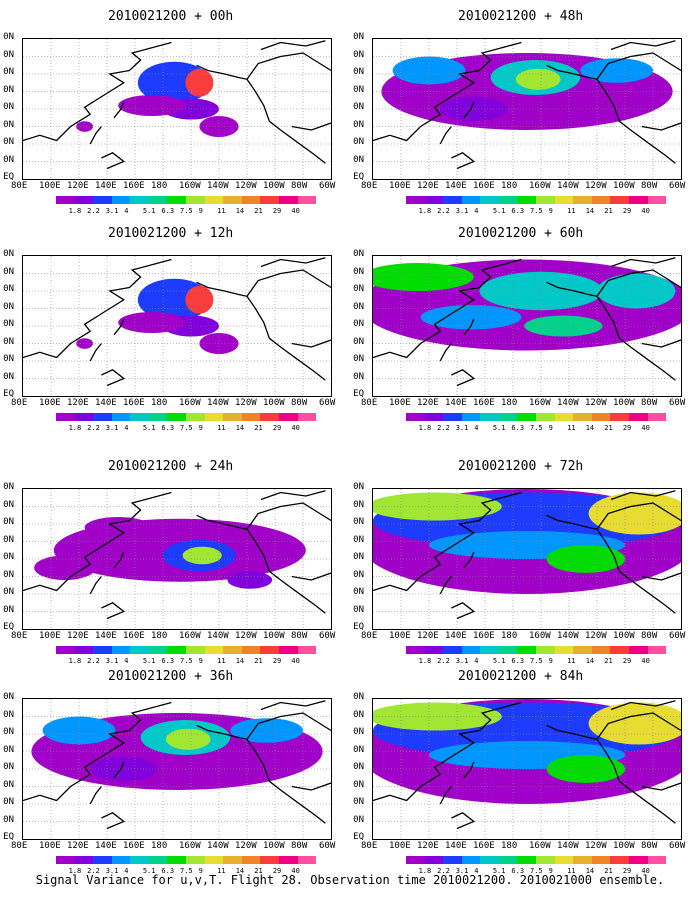  I want to click on x-tick-label: 160E, so click(484, 846).